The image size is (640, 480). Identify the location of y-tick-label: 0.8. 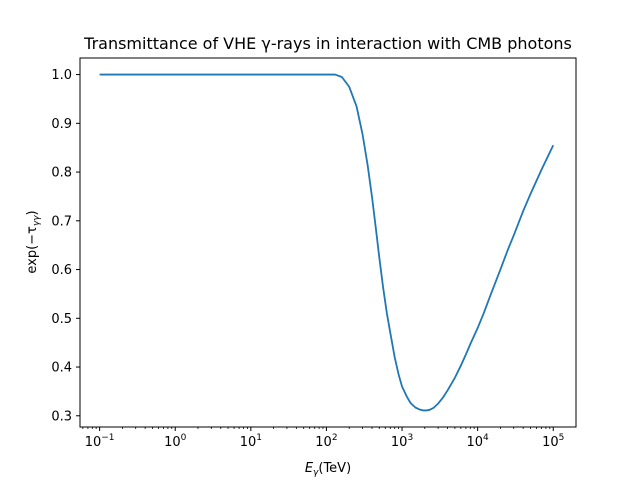
(61, 173).